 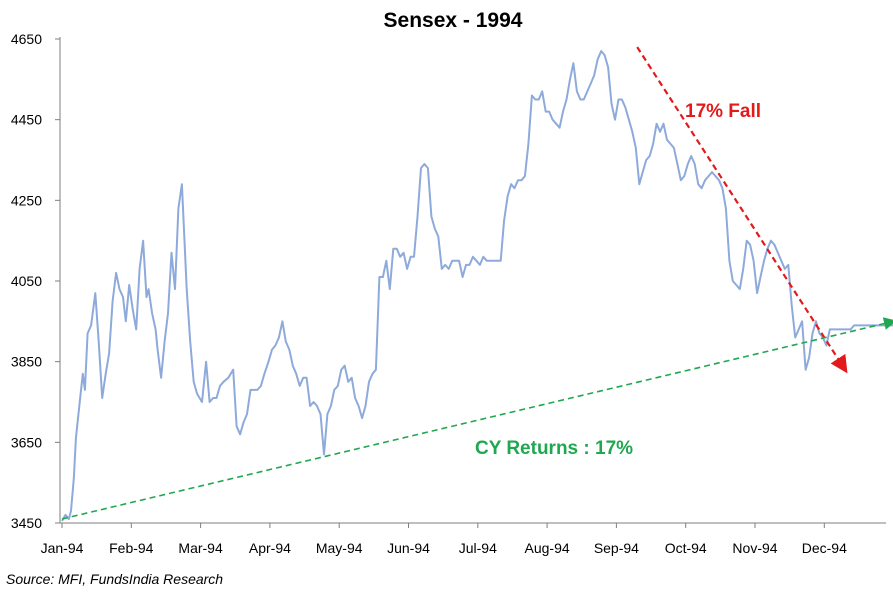 I want to click on source-note: Source: MFI, FundsIndia Research, so click(x=115, y=579).